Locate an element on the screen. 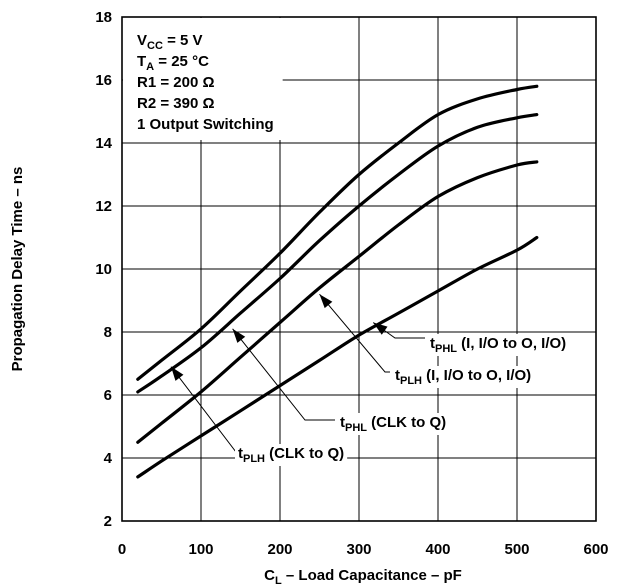  x-tick-label: 100 is located at coordinates (200, 549).